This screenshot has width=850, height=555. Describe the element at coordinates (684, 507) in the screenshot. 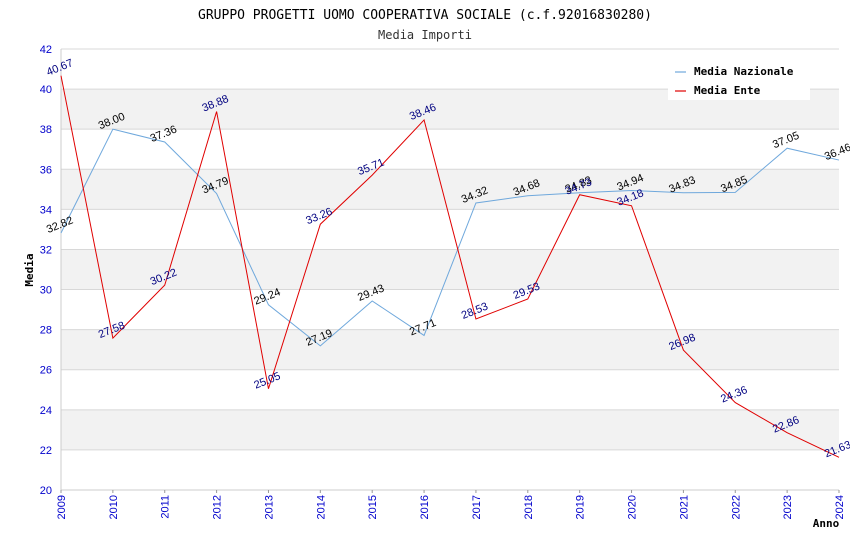

I see `x-tick-label: 2021` at that location.